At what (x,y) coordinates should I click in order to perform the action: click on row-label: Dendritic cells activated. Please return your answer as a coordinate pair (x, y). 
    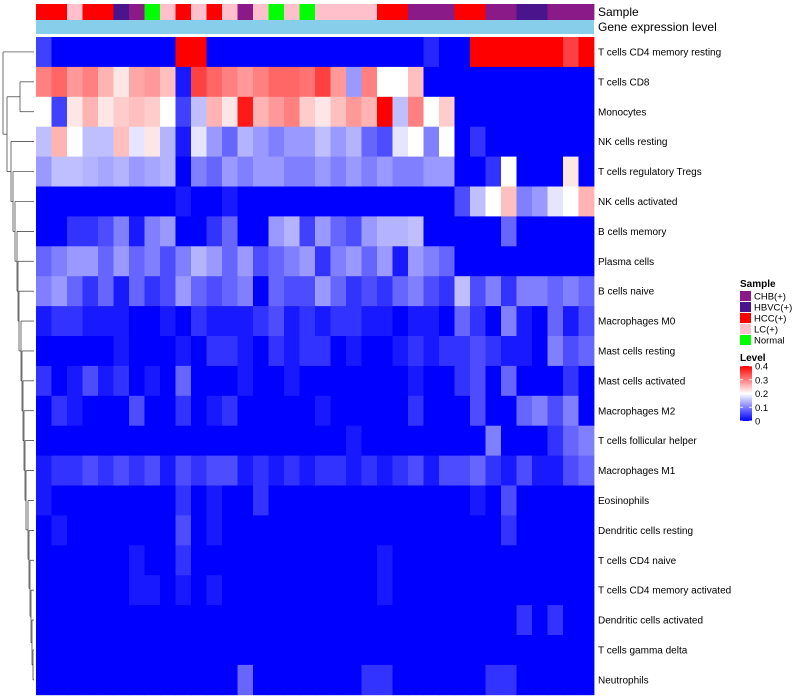
    Looking at the image, I should click on (650, 621).